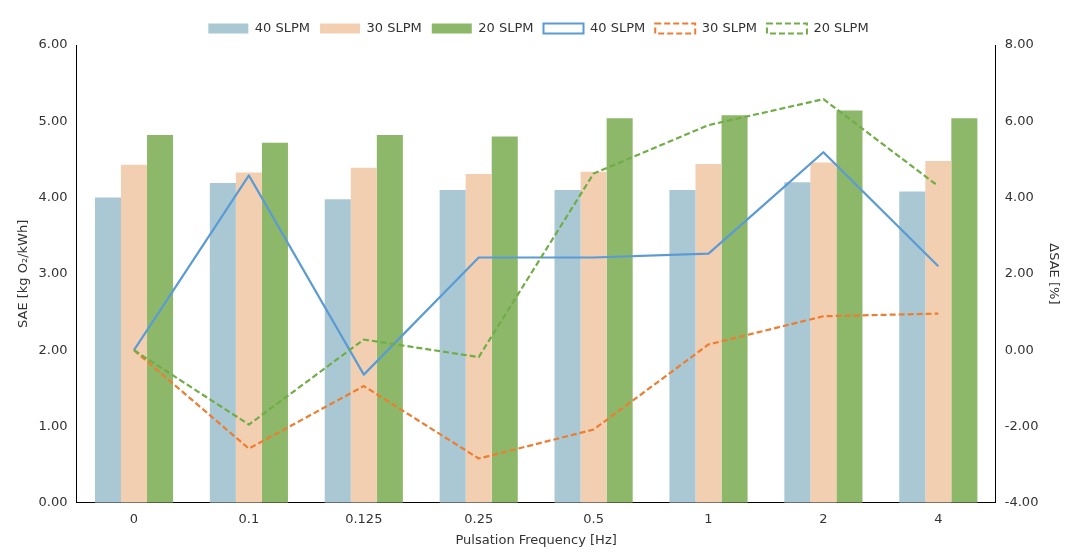  Describe the element at coordinates (53, 425) in the screenshot. I see `y-tick-label: 1.00` at that location.